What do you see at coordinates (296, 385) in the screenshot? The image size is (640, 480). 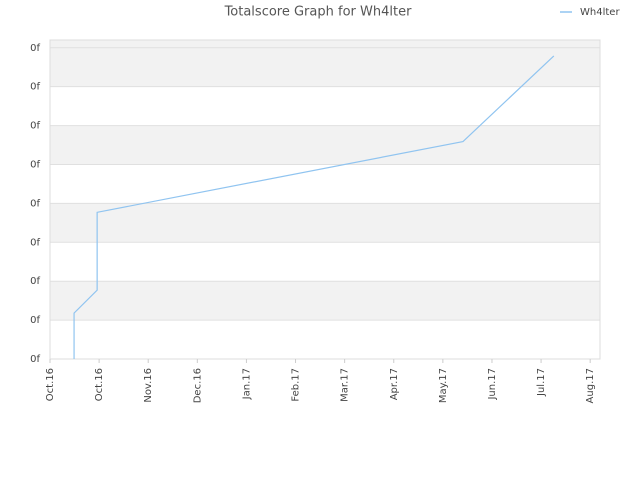 I see `x-tick-label: Feb.17` at bounding box center [296, 385].